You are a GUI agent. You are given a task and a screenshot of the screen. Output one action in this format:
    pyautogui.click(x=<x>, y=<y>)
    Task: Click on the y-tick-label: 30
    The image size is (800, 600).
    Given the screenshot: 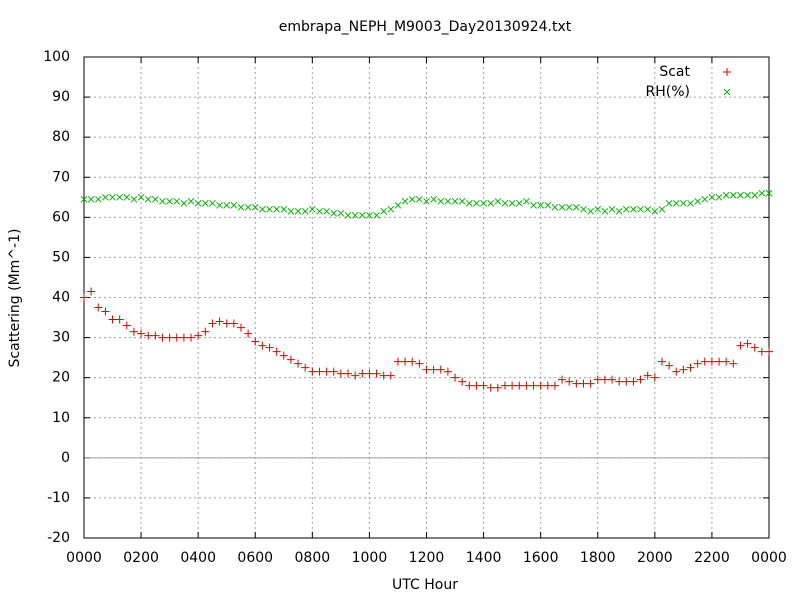 What is the action you would take?
    pyautogui.click(x=61, y=338)
    